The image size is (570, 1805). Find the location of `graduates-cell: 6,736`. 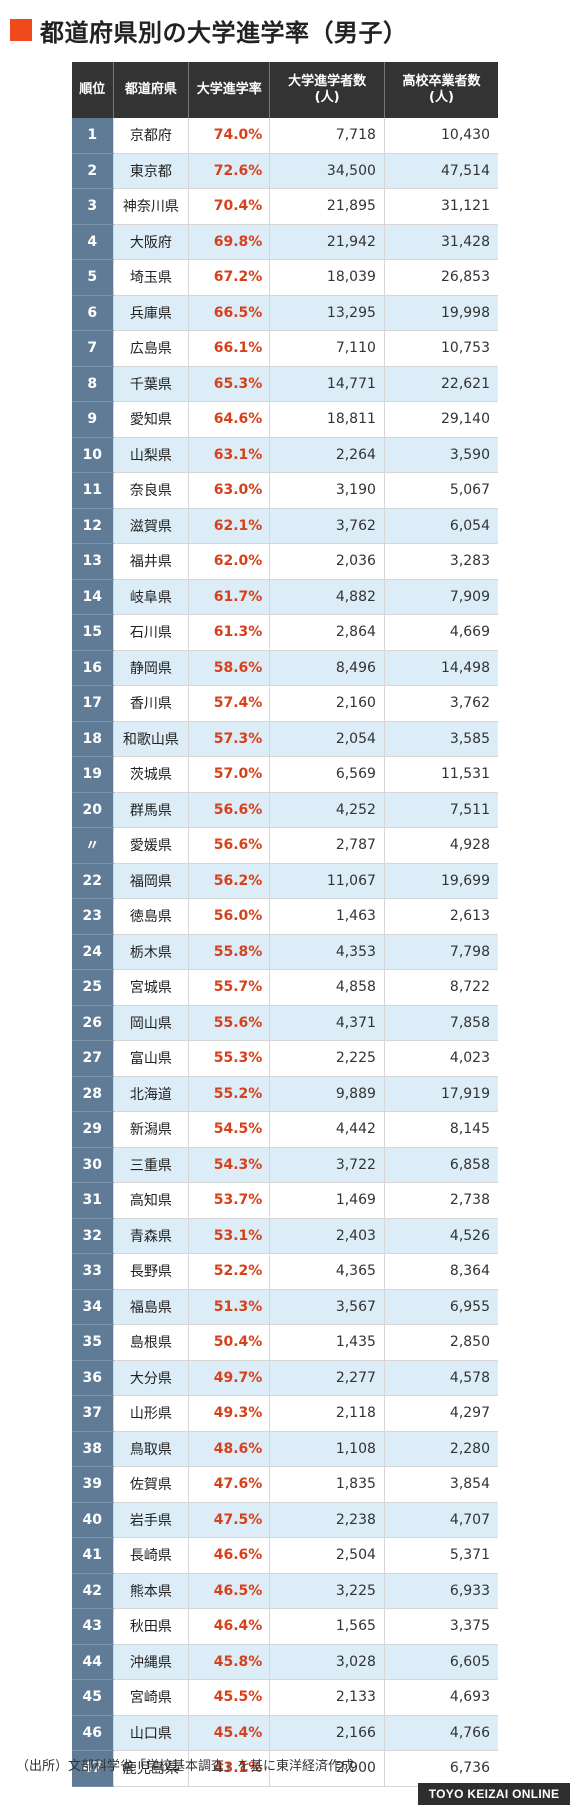

graduates-cell: 6,736 is located at coordinates (440, 1768).